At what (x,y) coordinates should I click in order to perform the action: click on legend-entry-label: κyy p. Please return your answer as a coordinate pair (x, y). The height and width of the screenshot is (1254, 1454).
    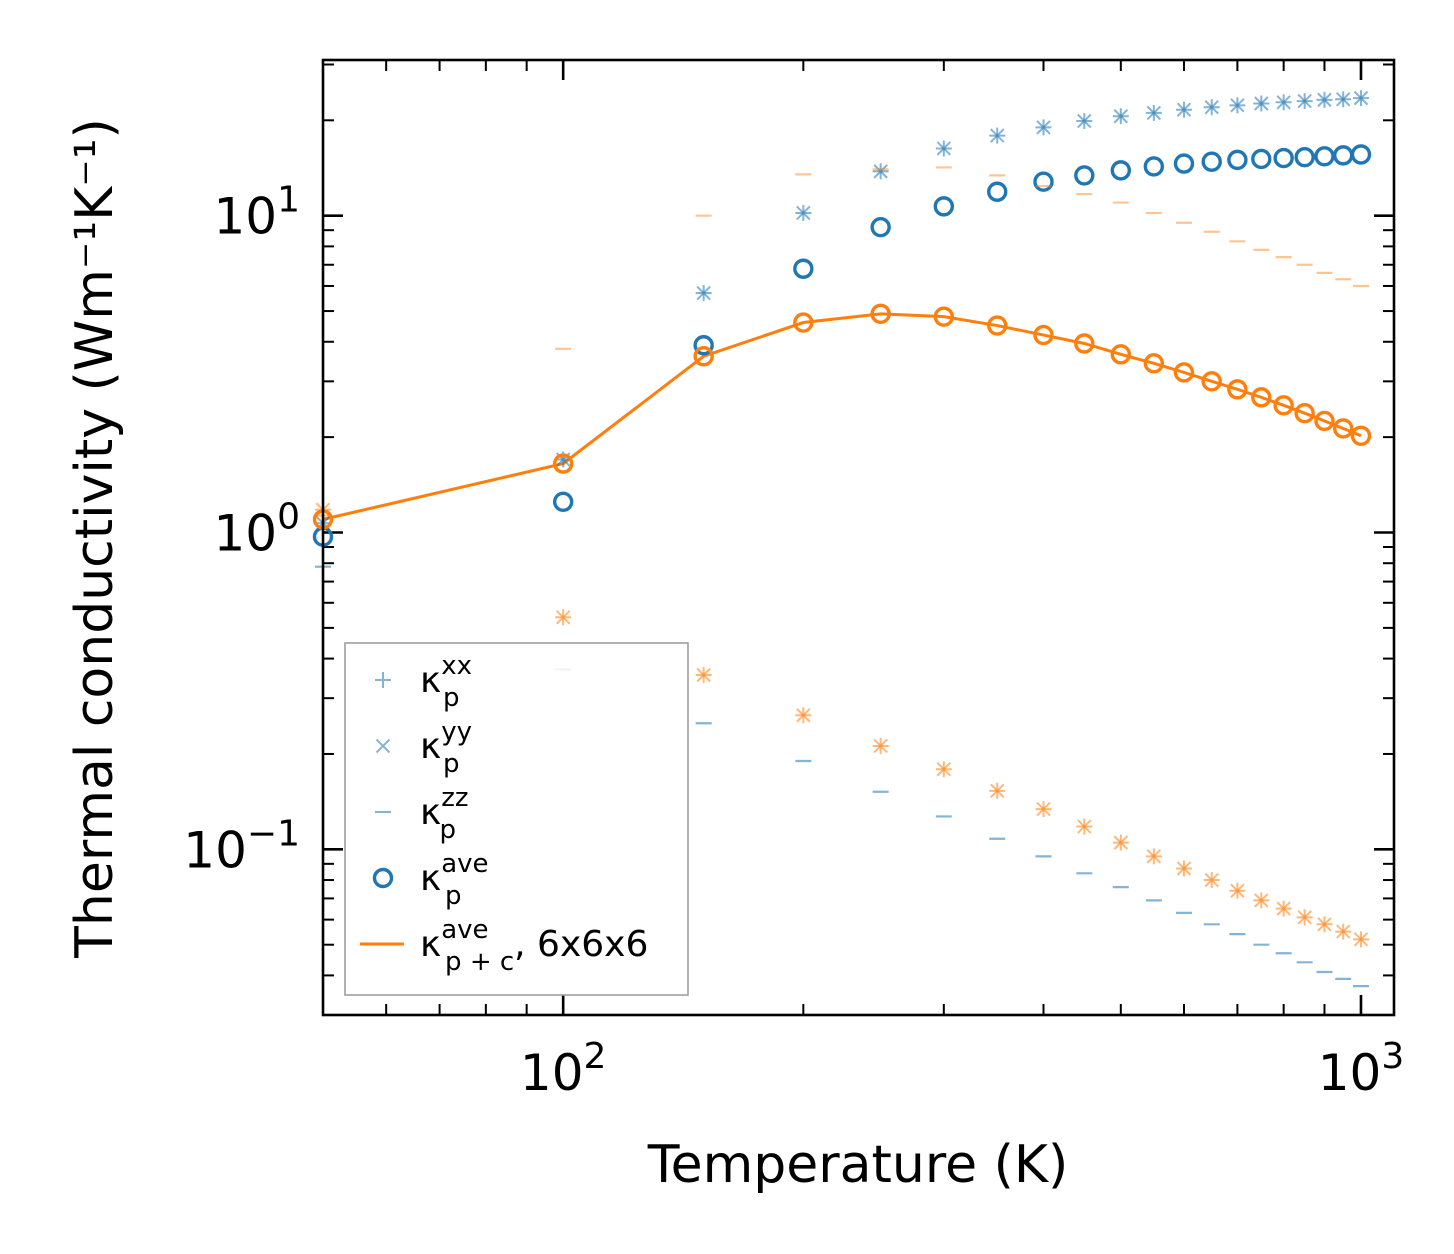
    Looking at the image, I should click on (446, 748).